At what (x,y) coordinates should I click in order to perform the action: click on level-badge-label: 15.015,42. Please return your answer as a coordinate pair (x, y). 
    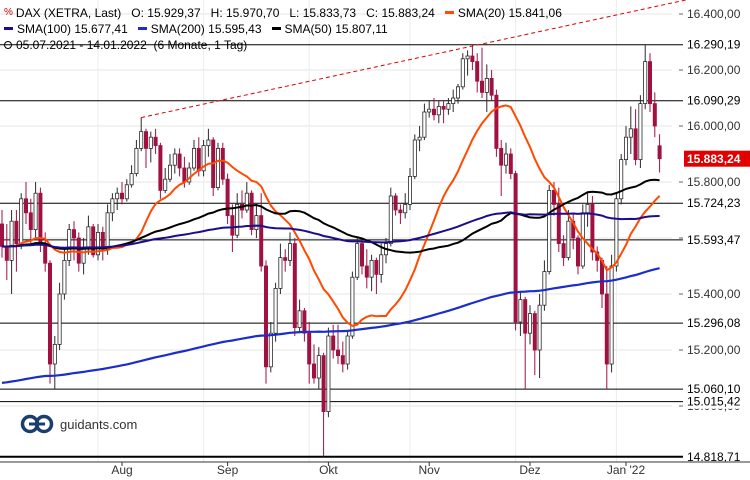
    Looking at the image, I should click on (714, 402).